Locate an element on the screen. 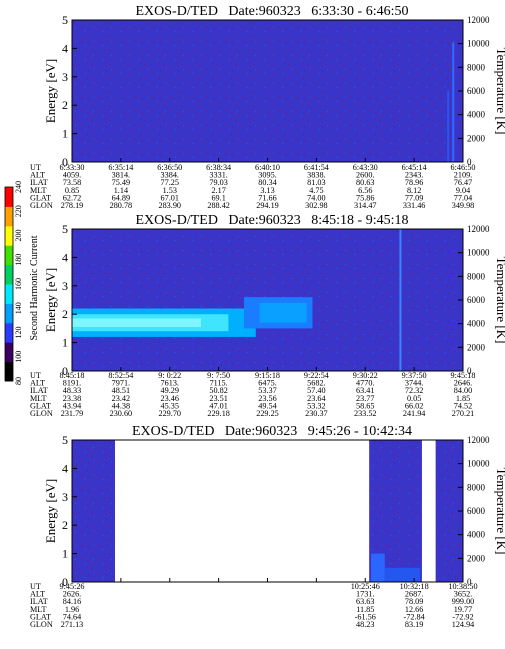  table-cell: 64.89 is located at coordinates (121, 197).